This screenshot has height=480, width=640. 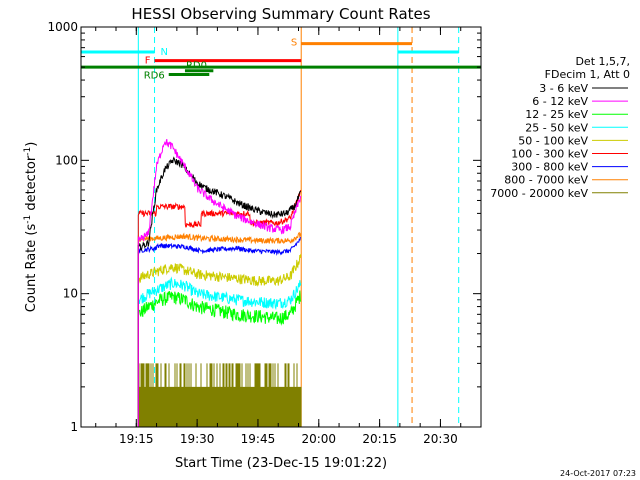 What do you see at coordinates (556, 114) in the screenshot?
I see `legend-entry-label: 12 - 25 keV` at bounding box center [556, 114].